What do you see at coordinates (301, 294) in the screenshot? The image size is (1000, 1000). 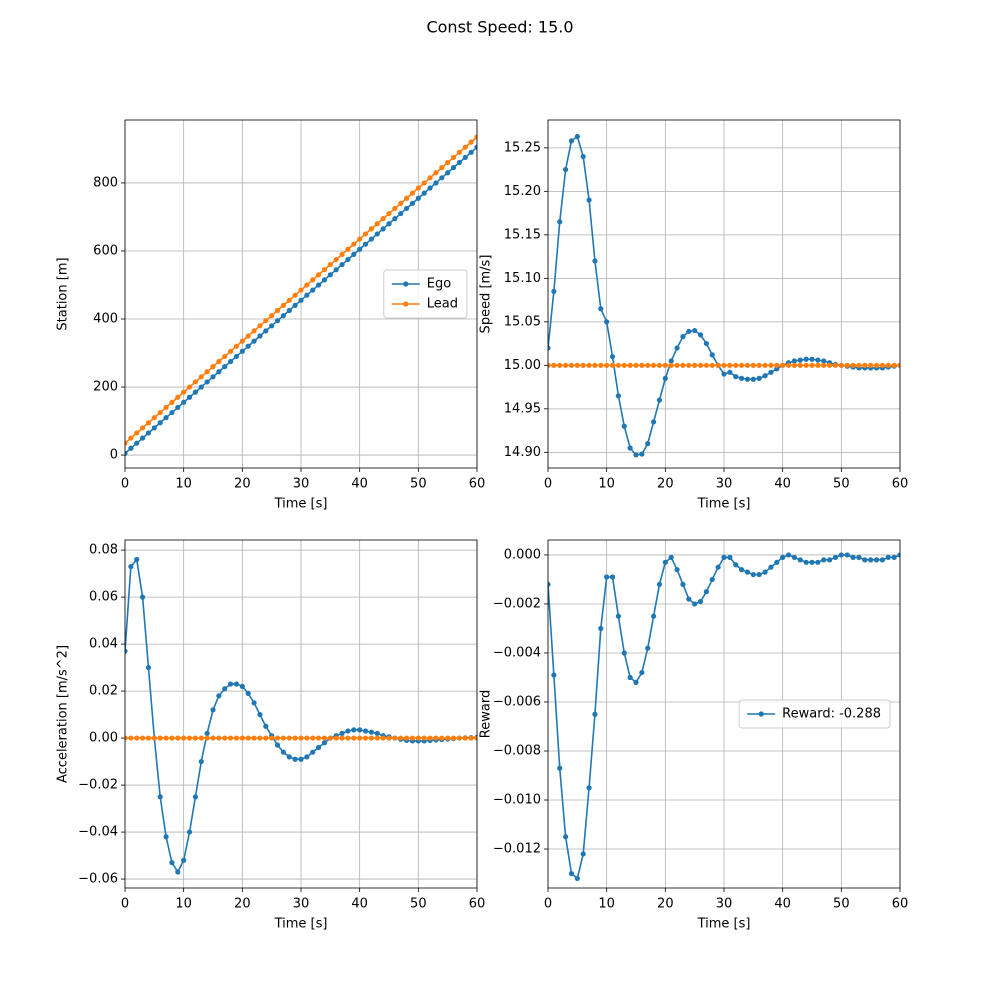 I see `axes-frame` at bounding box center [301, 294].